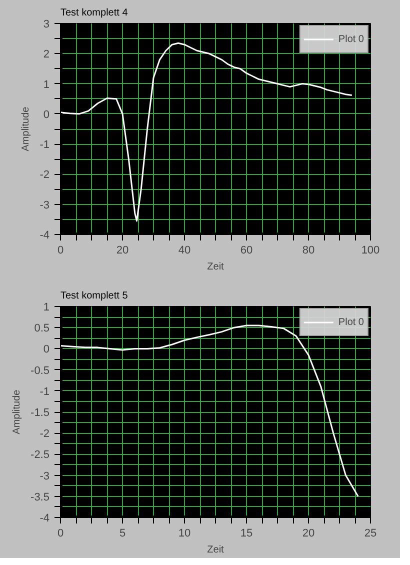 This screenshot has width=410, height=565. What do you see at coordinates (46, 54) in the screenshot?
I see `y-tick-label: 2` at bounding box center [46, 54].